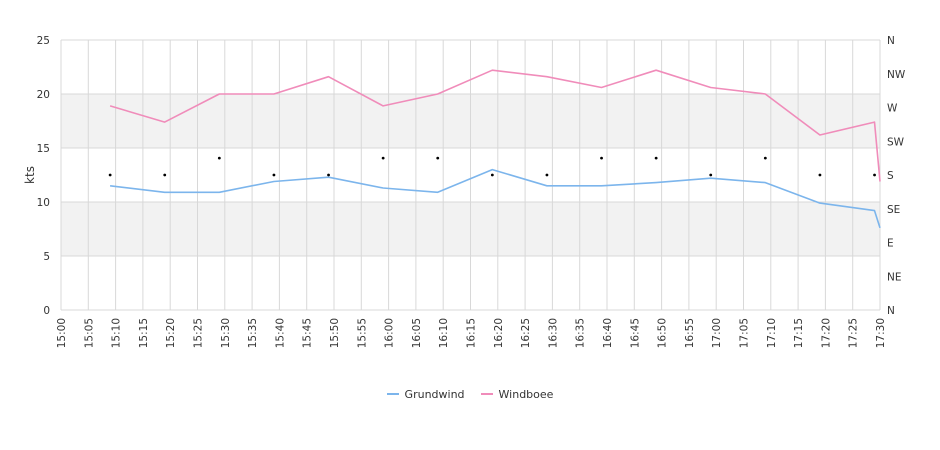 The width and height of the screenshot is (940, 450). Describe the element at coordinates (171, 333) in the screenshot. I see `x-tick-label: 15:20` at that location.